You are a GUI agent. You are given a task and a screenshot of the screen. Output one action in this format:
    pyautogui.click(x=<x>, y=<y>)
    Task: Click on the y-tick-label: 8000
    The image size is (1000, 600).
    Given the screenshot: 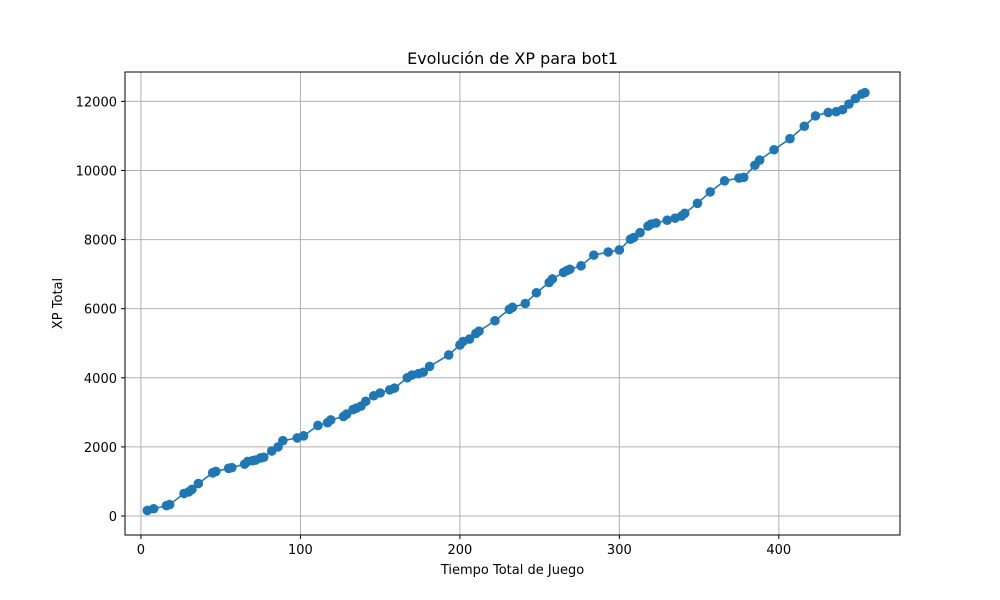 What is the action you would take?
    pyautogui.click(x=100, y=241)
    